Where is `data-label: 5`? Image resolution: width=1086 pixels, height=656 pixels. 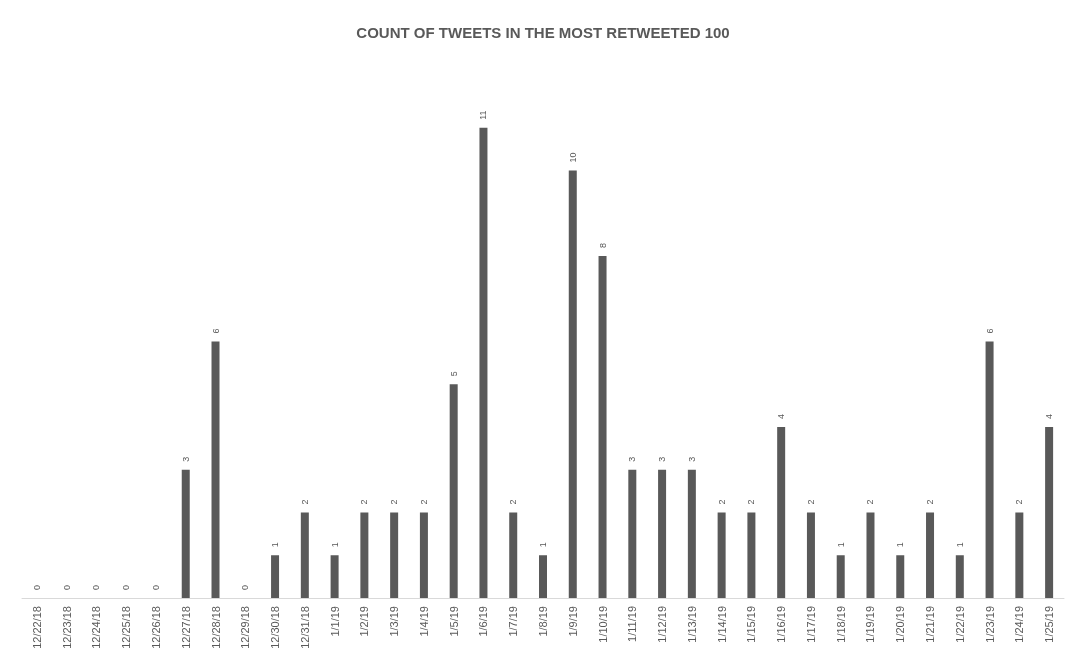
data-label: 5 is located at coordinates (453, 374).